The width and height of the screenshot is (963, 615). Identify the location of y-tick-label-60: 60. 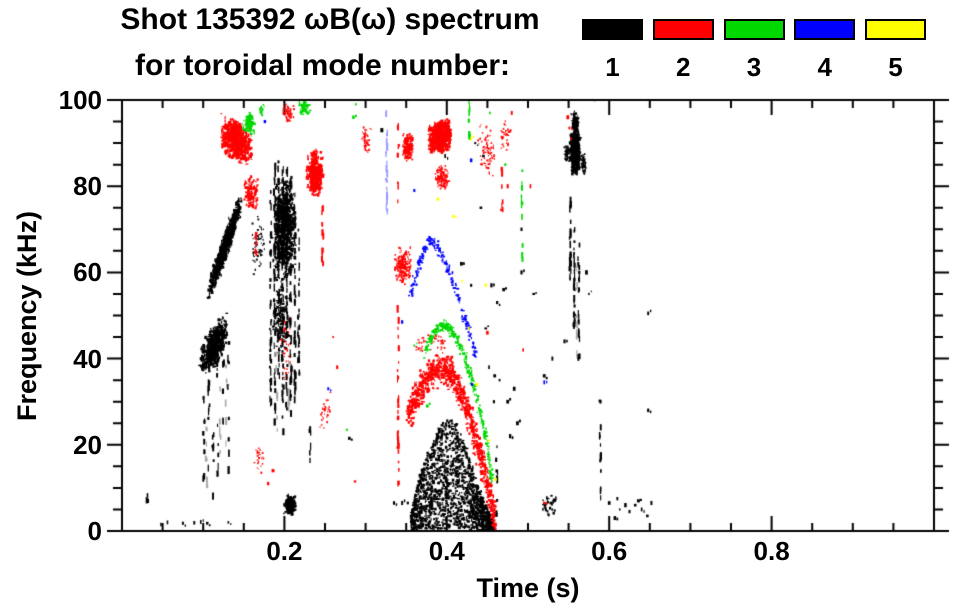
(87, 272).